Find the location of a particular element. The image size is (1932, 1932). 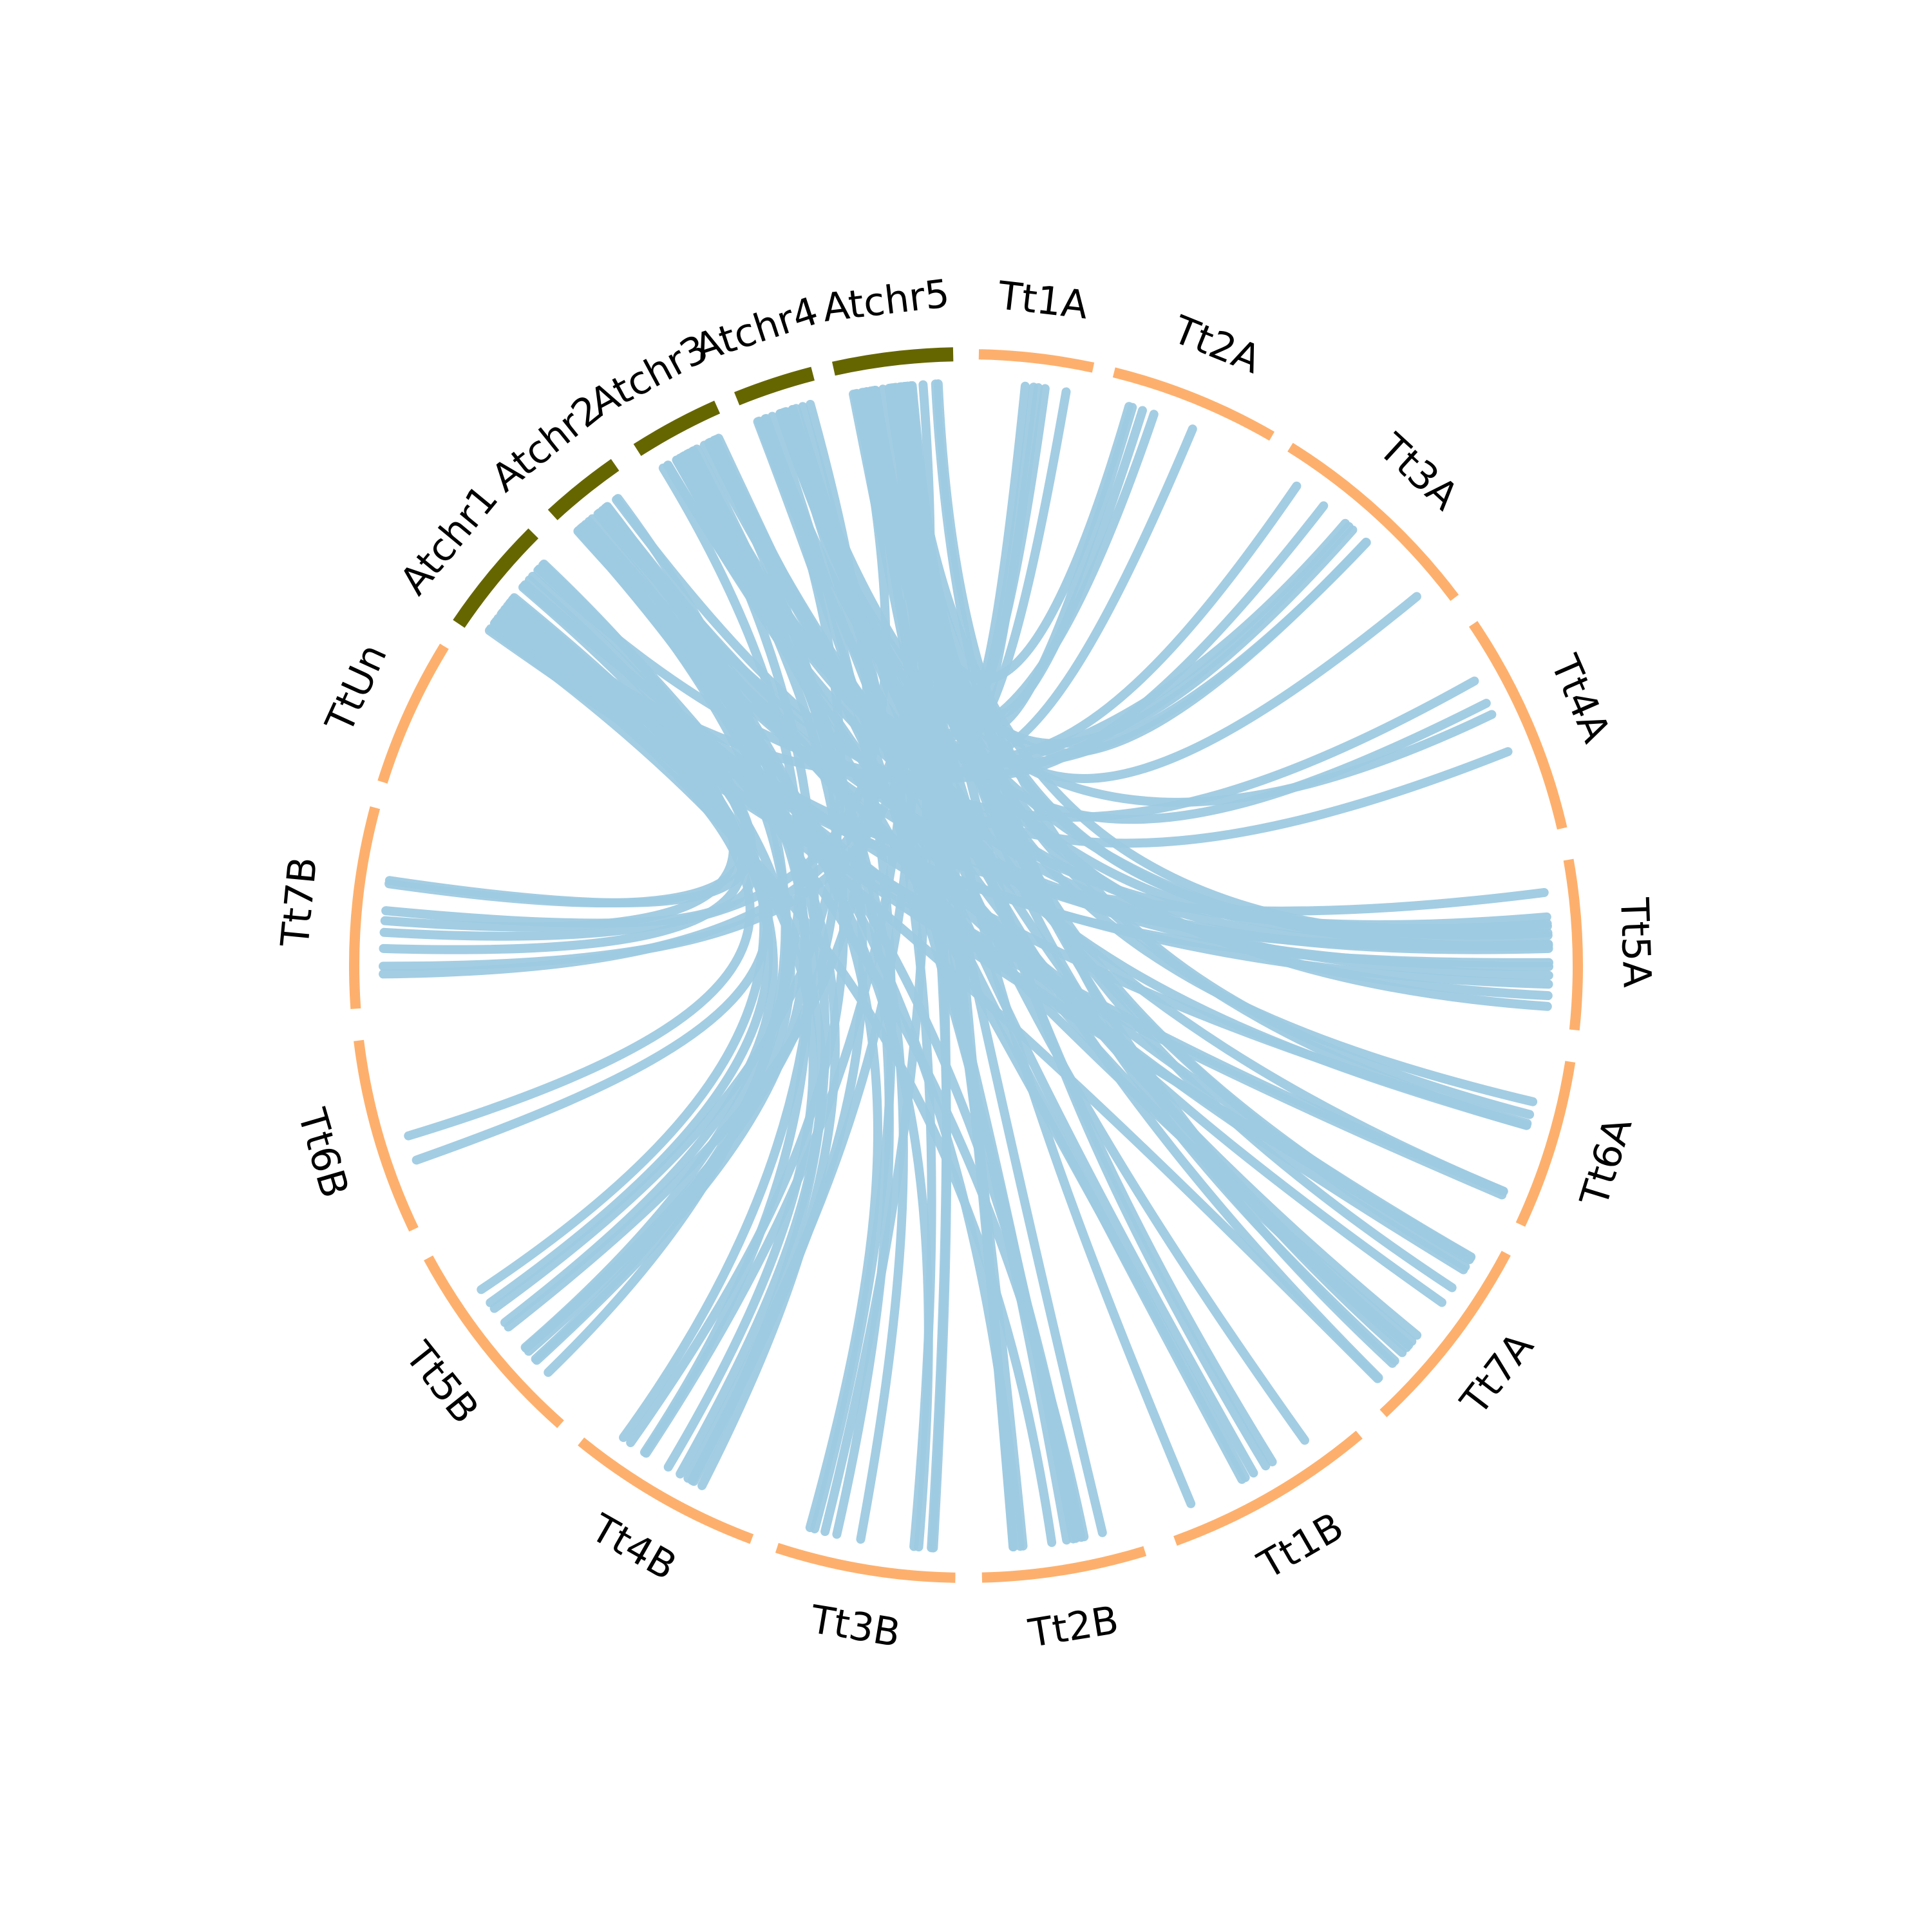

link-atchr2-tt4a is located at coordinates (1062, 671).